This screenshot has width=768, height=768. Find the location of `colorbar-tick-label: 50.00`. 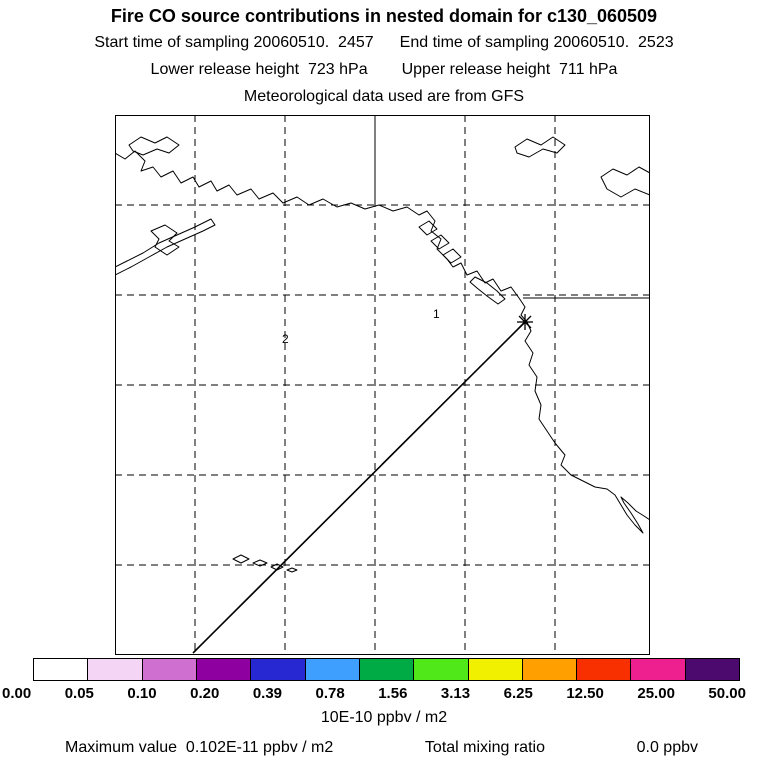

colorbar-tick-label: 50.00 is located at coordinates (727, 693).